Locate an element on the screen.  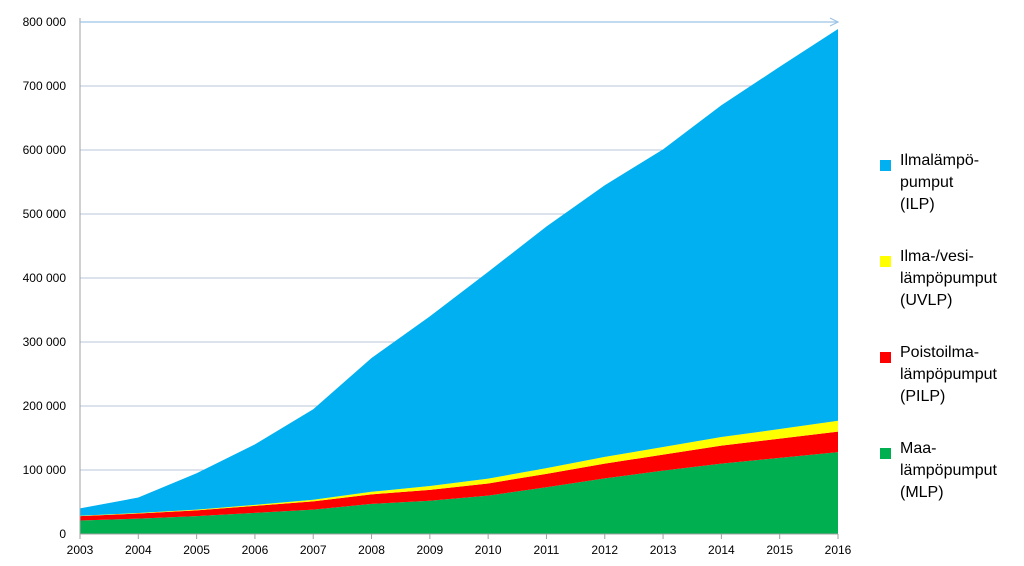
legend-swatch-mlp is located at coordinates (885, 453).